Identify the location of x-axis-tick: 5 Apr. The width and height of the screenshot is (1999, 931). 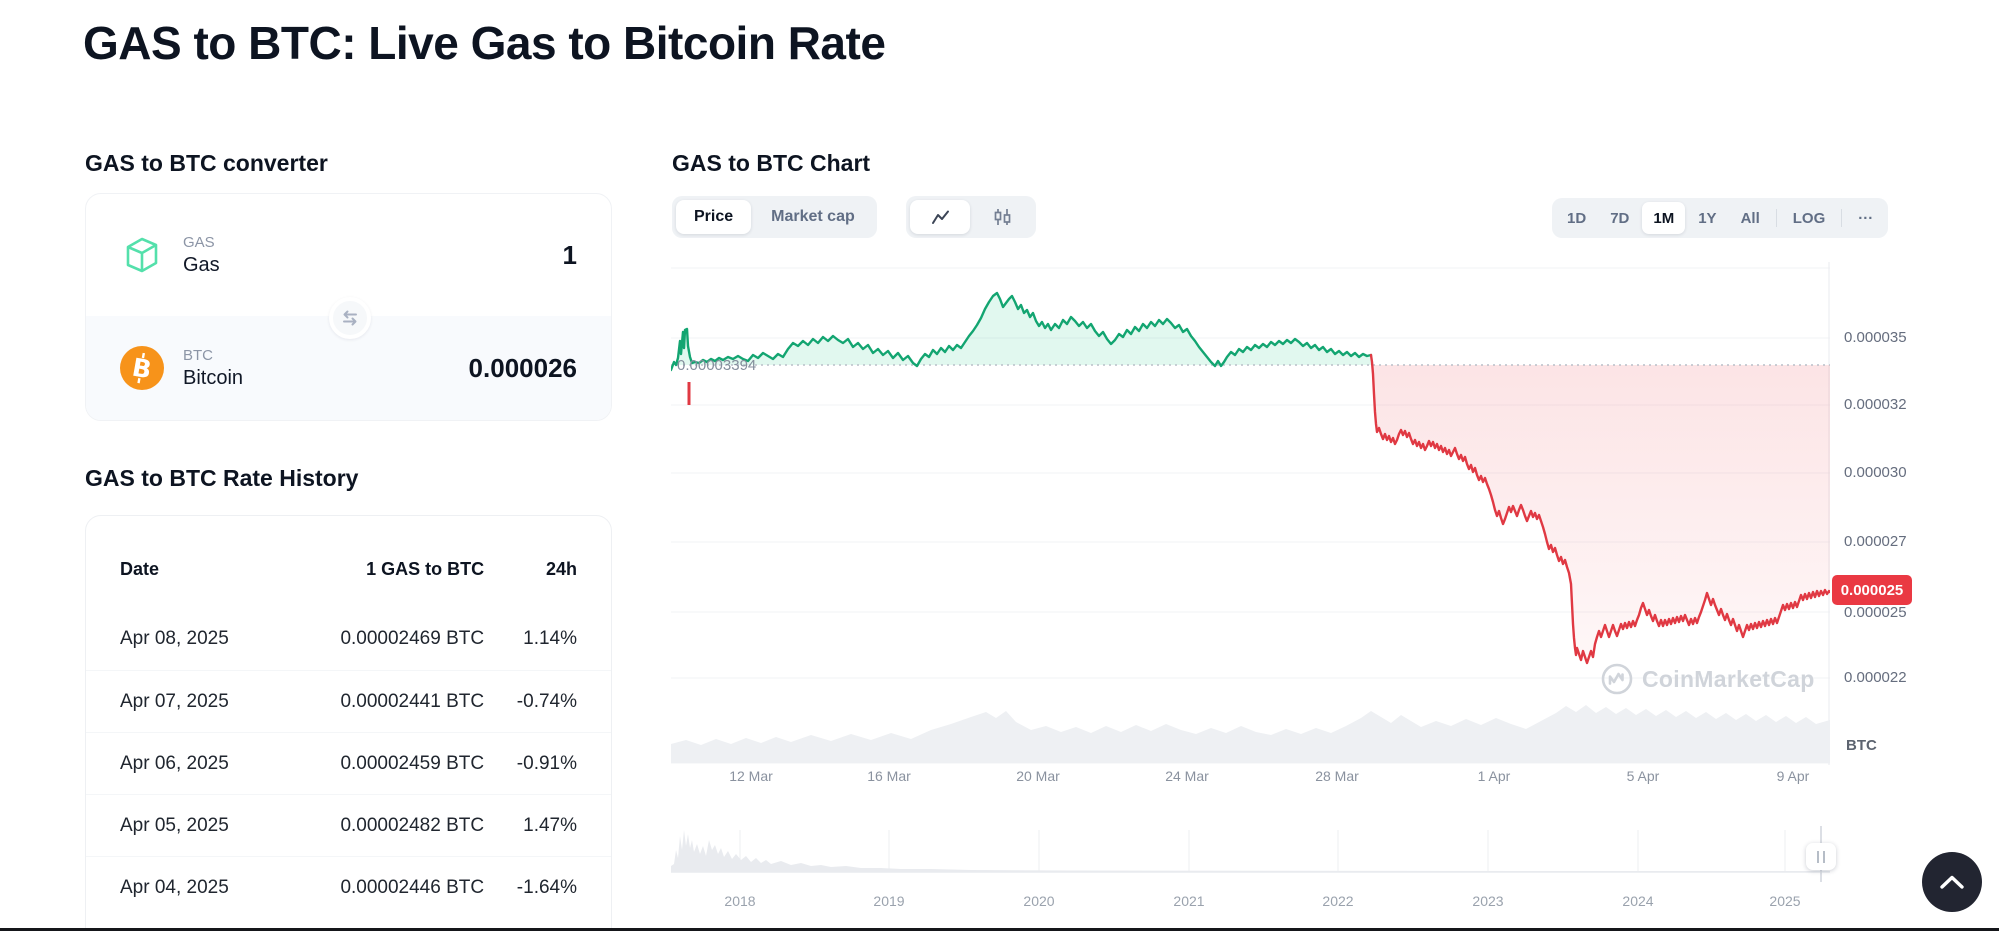
(1643, 776).